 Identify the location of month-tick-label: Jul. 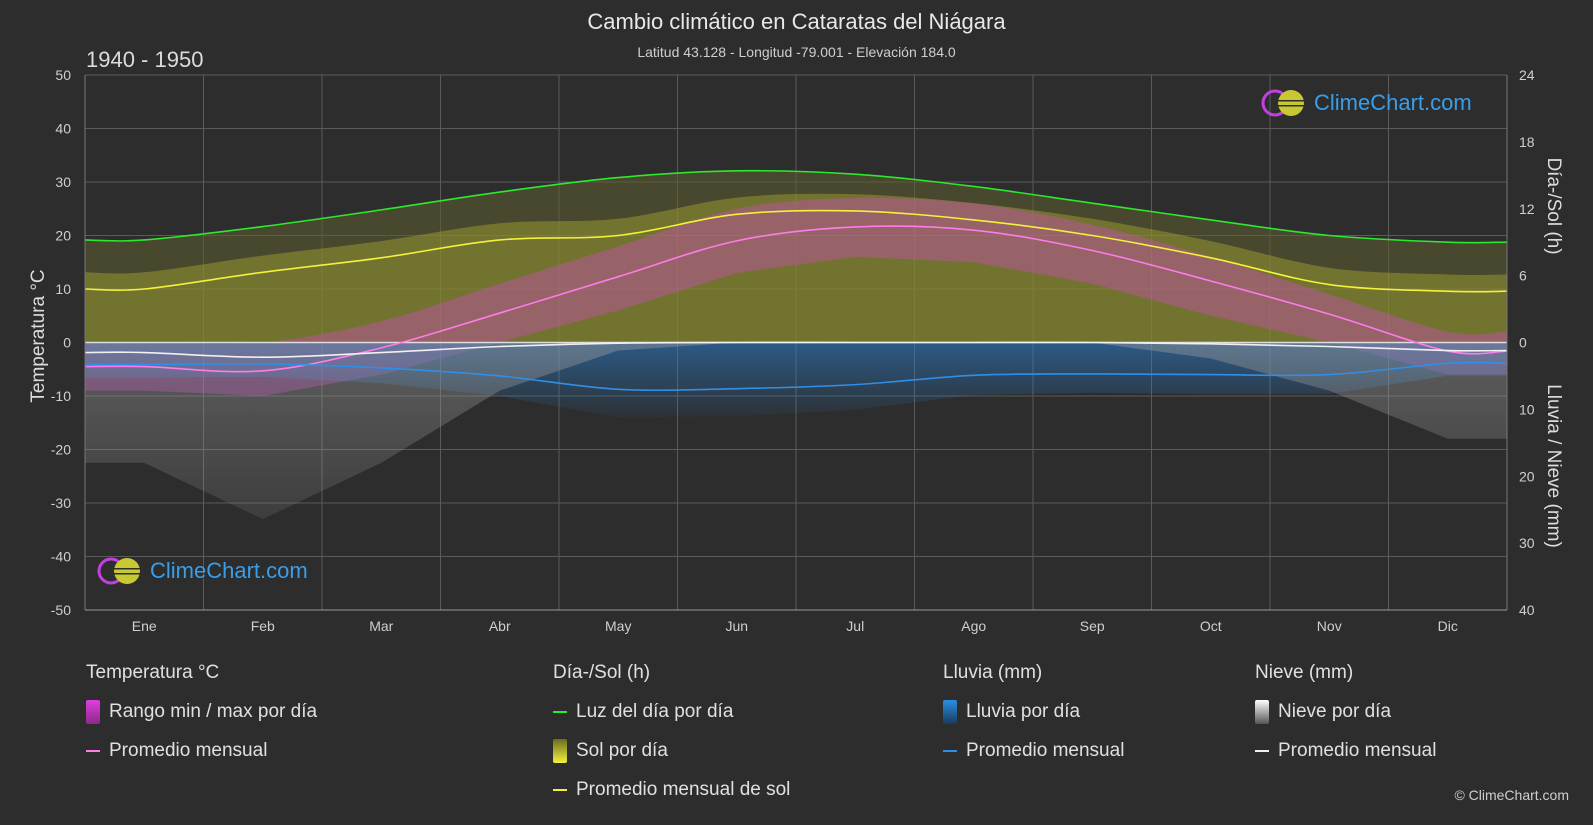
(855, 626).